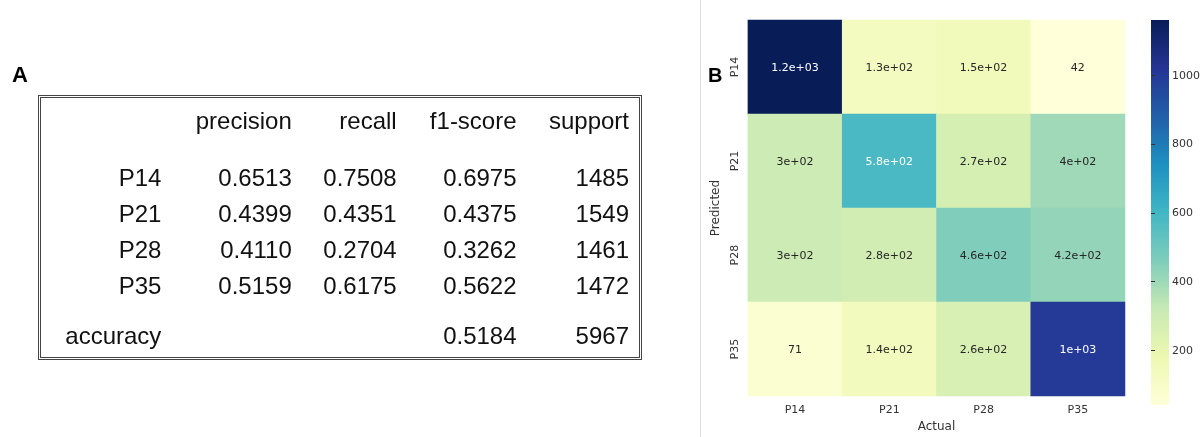 This screenshot has height=437, width=1203. I want to click on category-label: recall, so click(368, 121).